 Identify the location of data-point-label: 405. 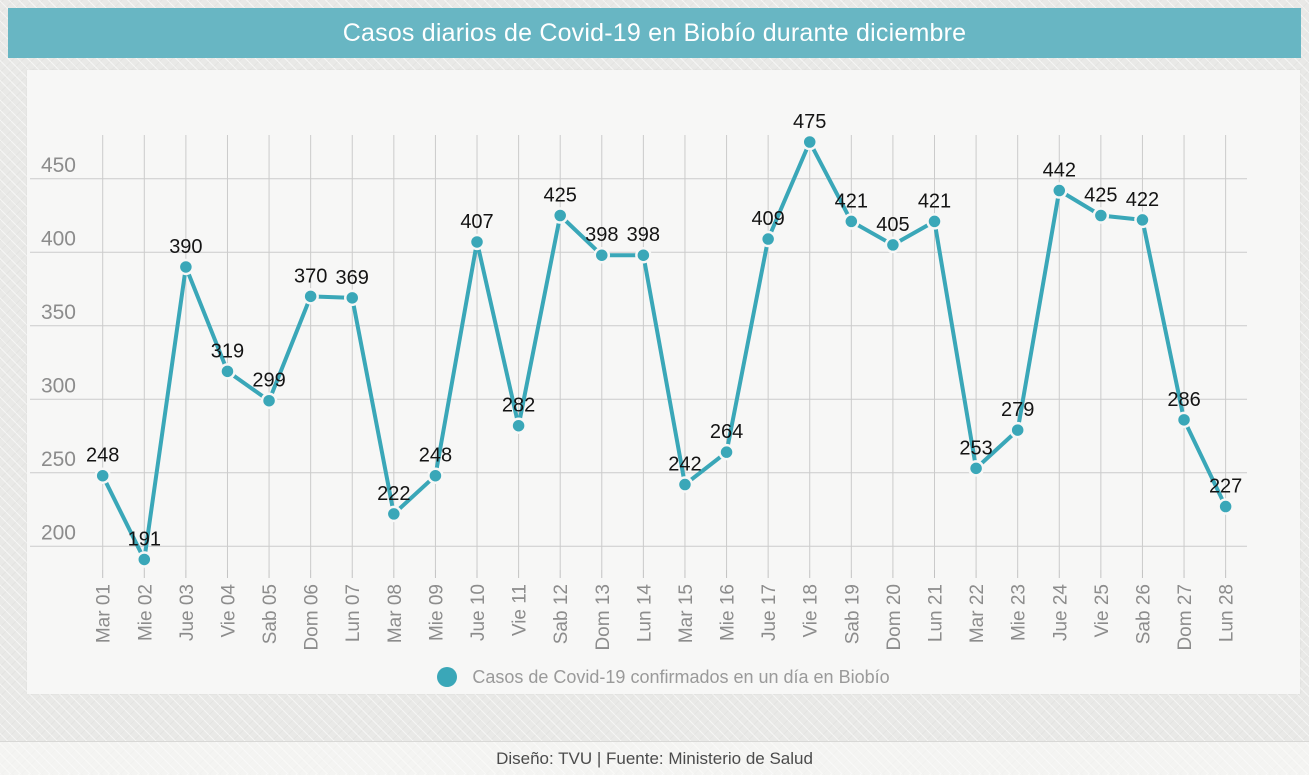
(892, 225).